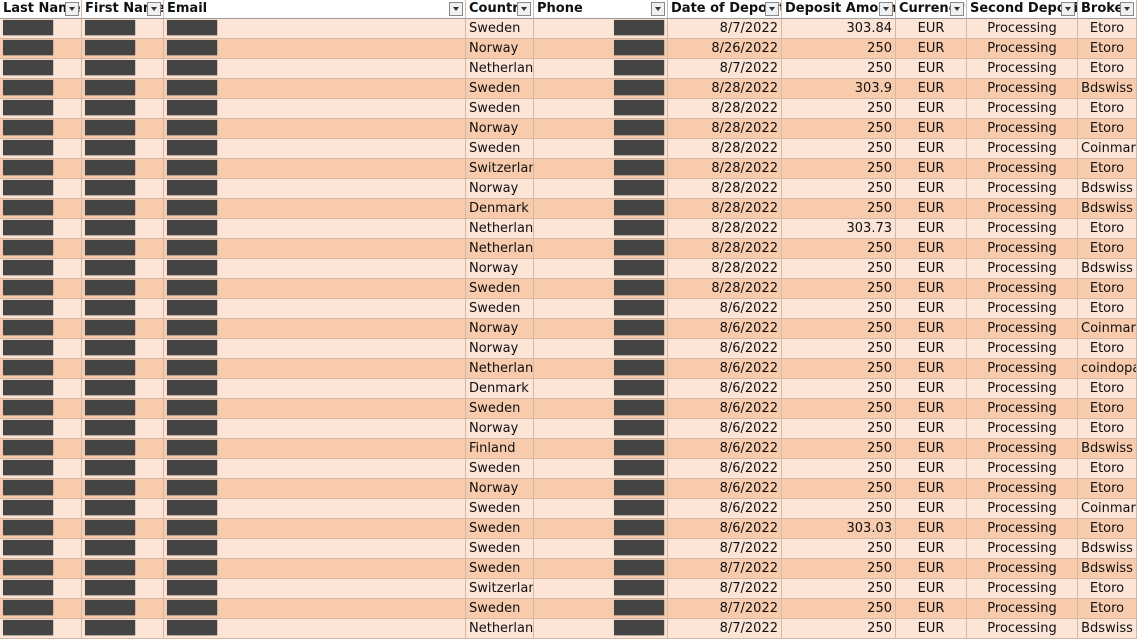 The width and height of the screenshot is (1137, 642). I want to click on cell: Coinmark, so click(1107, 509).